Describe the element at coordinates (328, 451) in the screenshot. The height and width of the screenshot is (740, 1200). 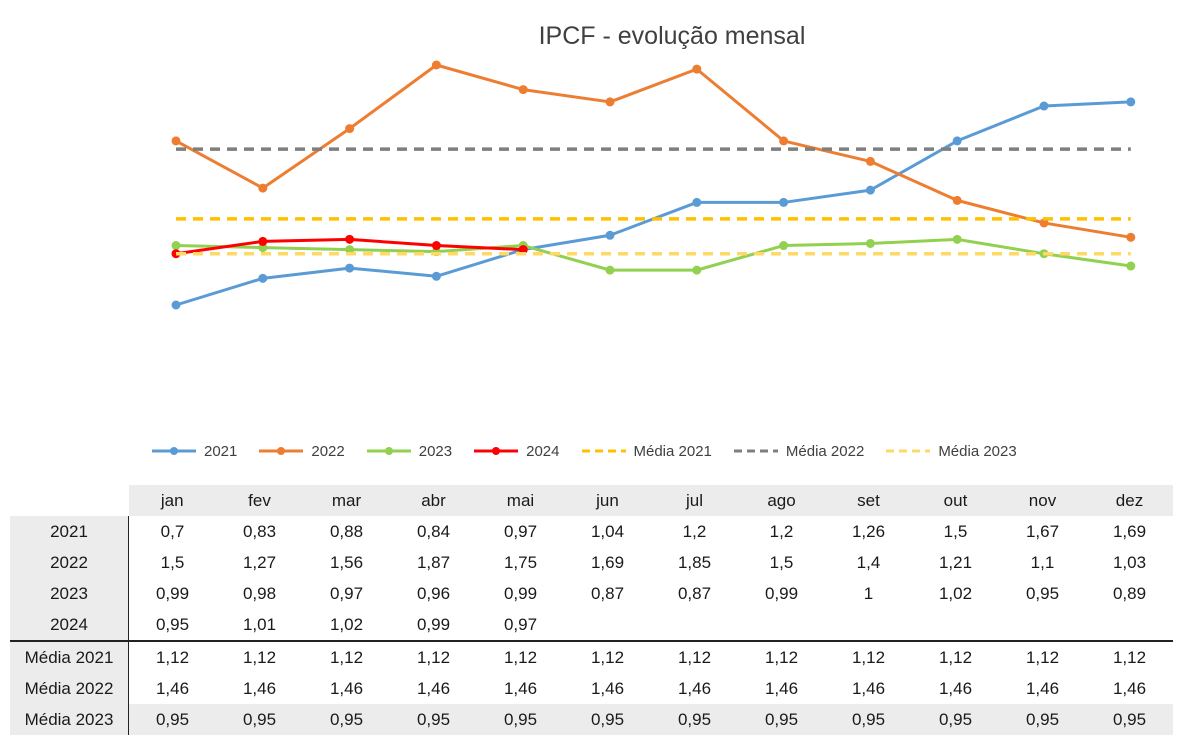
I see `legend-label-2022: 2022` at that location.